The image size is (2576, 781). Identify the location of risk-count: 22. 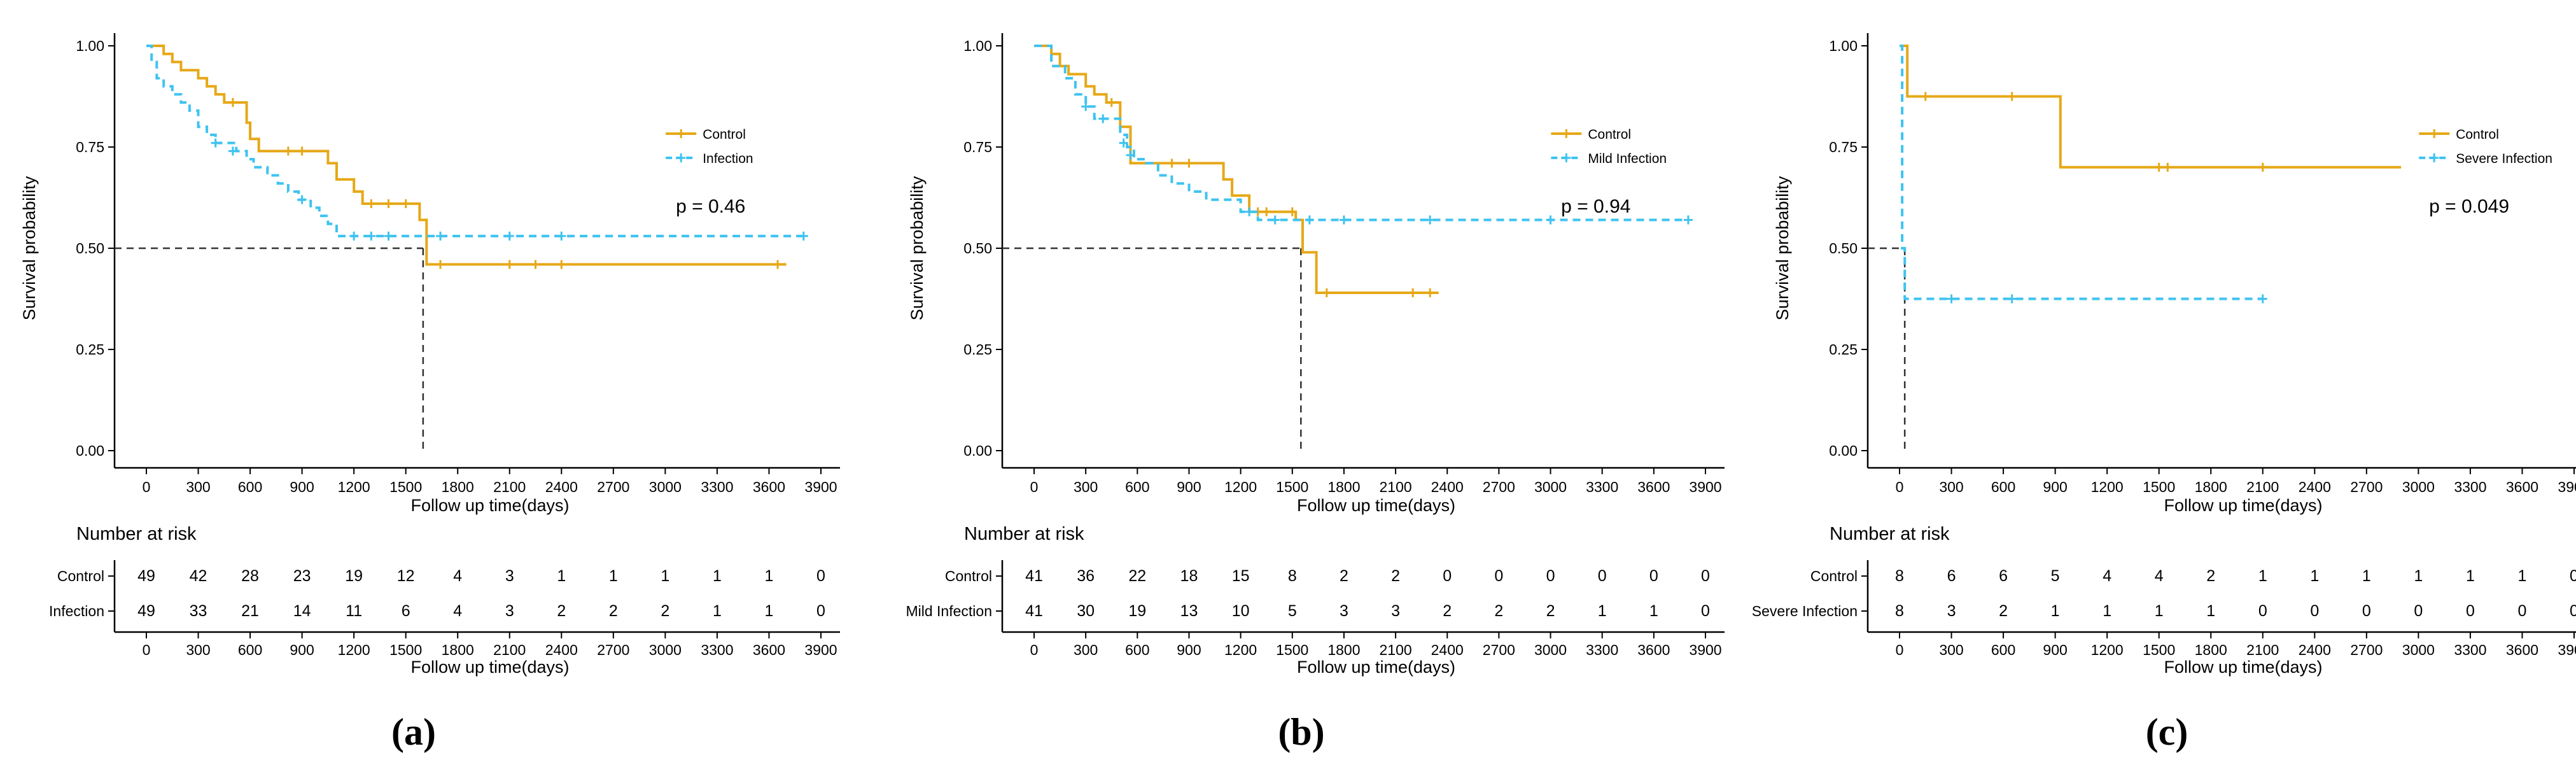
(1137, 576).